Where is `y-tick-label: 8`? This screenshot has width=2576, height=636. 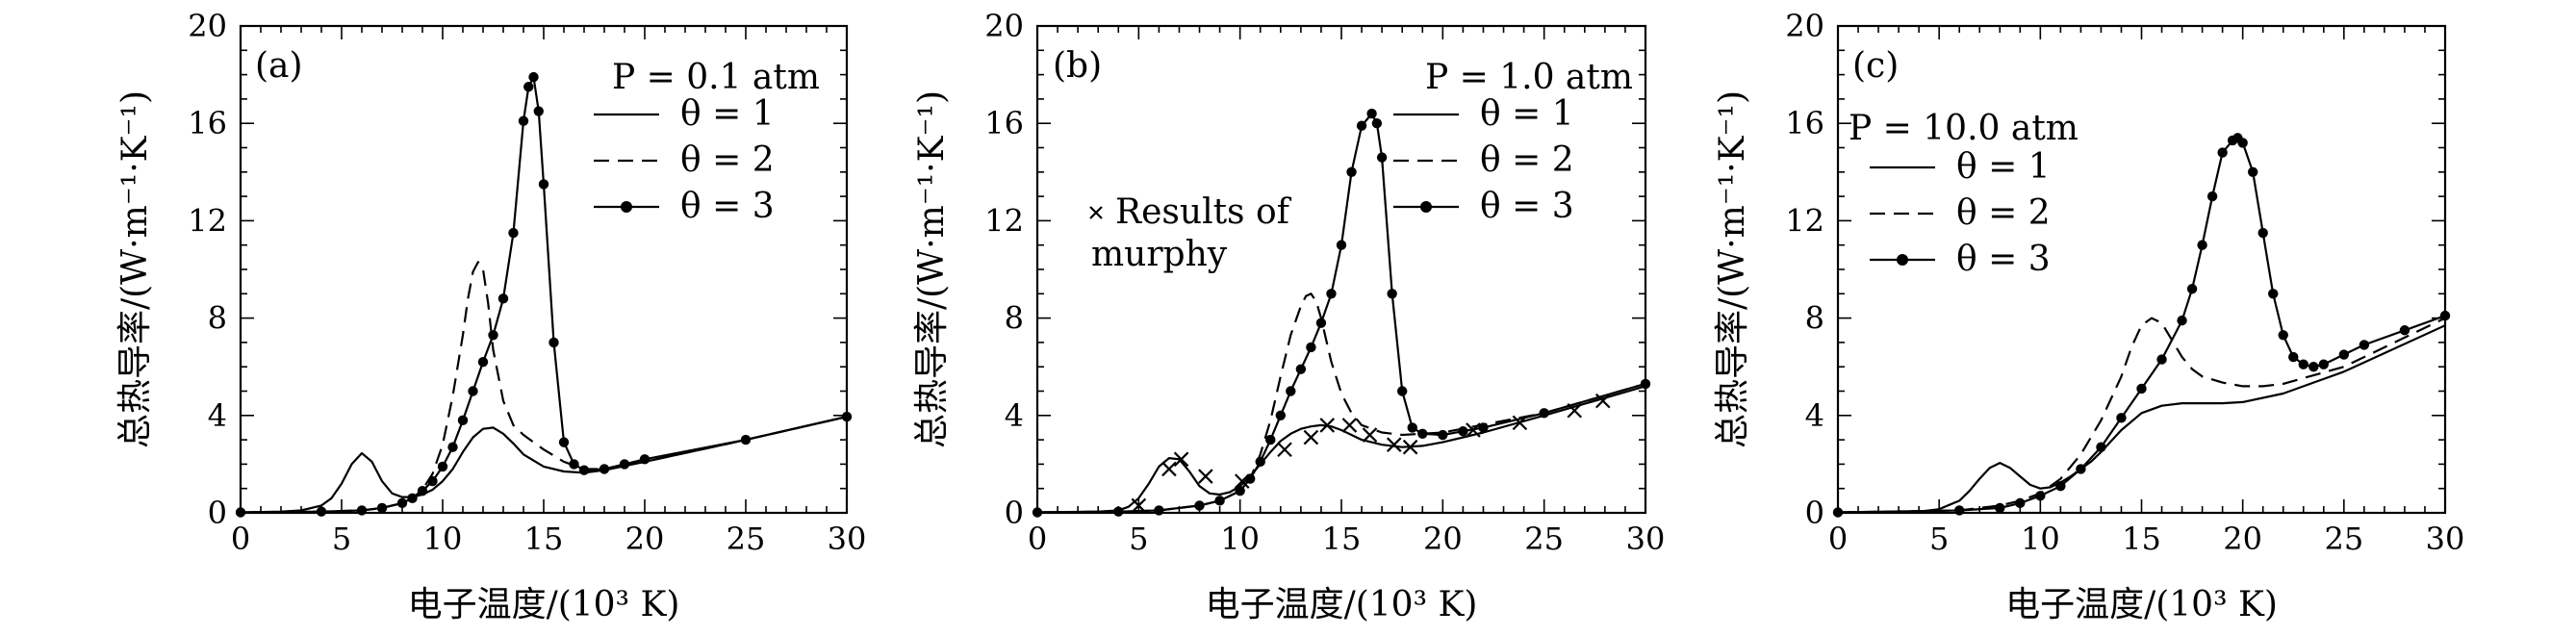
y-tick-label: 8 is located at coordinates (1014, 318).